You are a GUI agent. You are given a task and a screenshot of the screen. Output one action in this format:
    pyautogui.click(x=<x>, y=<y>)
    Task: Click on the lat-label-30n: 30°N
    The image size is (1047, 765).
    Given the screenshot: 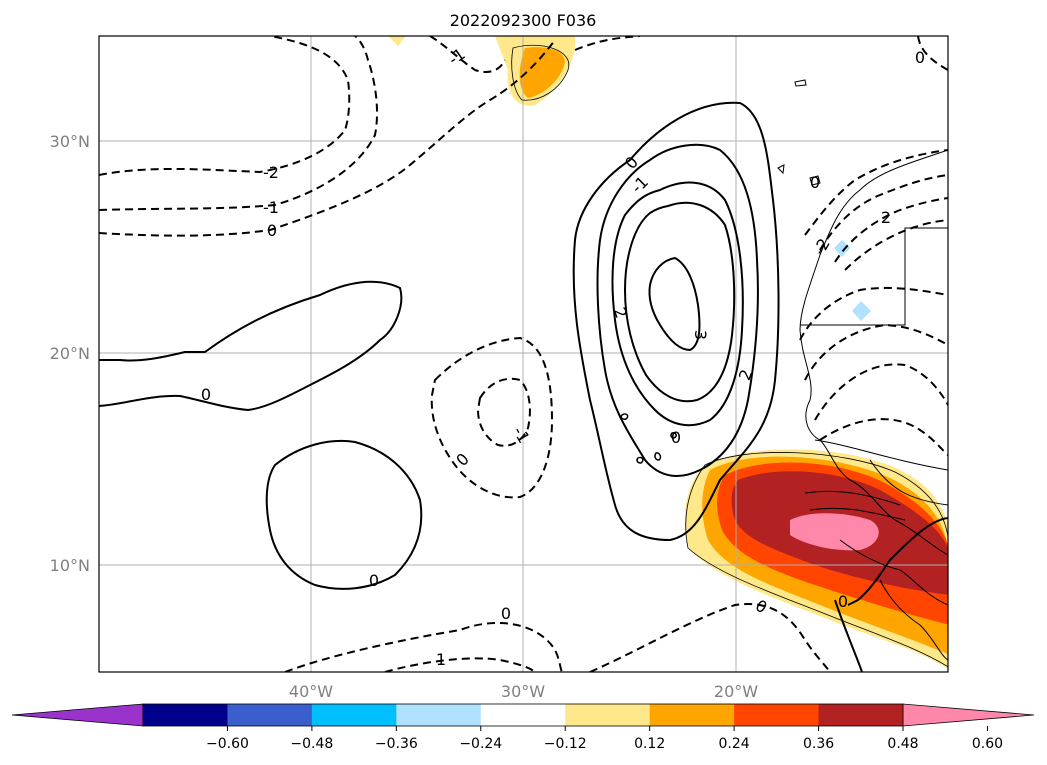 What is the action you would take?
    pyautogui.click(x=70, y=141)
    